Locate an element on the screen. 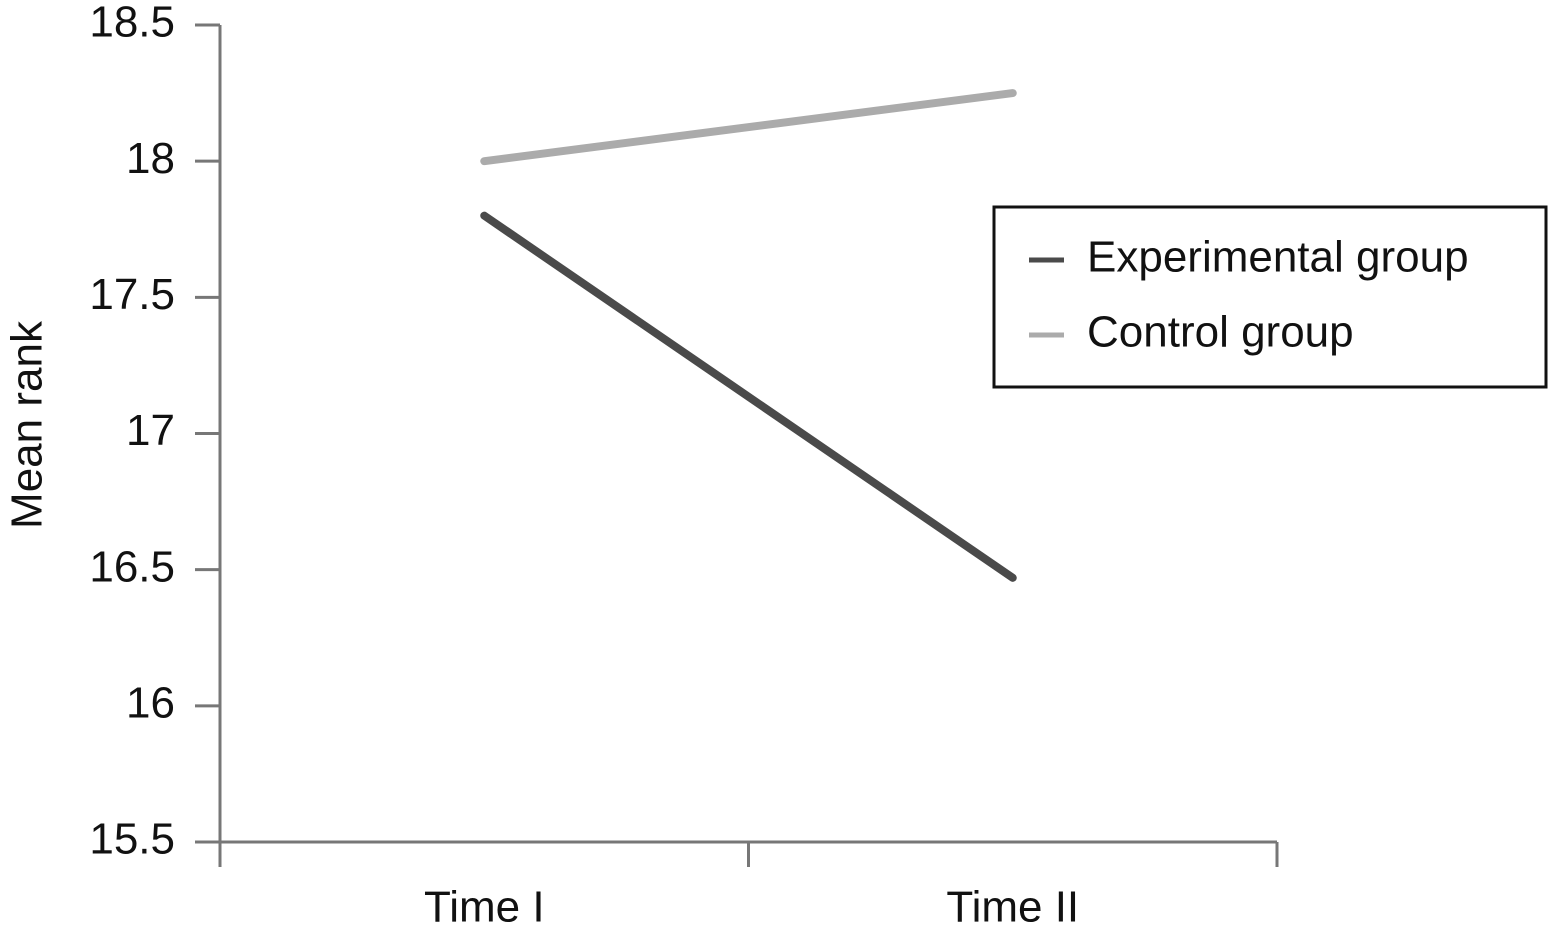 The height and width of the screenshot is (941, 1548). legend-box is located at coordinates (1270, 297).